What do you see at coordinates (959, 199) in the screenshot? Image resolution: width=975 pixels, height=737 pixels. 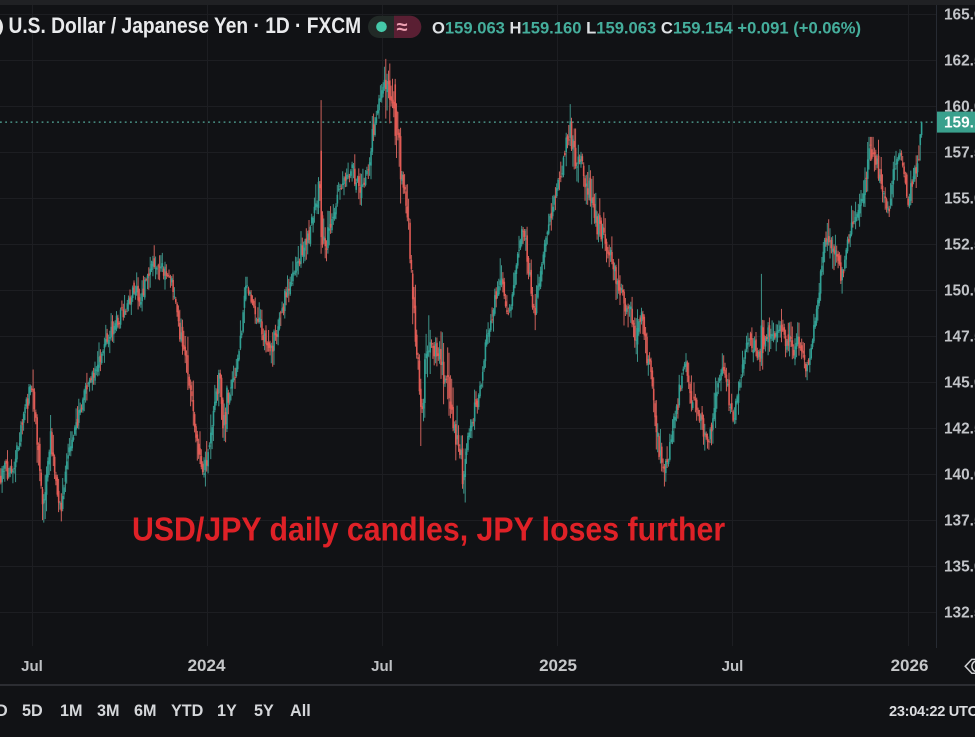 I see `svg-text: 155.0` at bounding box center [959, 199].